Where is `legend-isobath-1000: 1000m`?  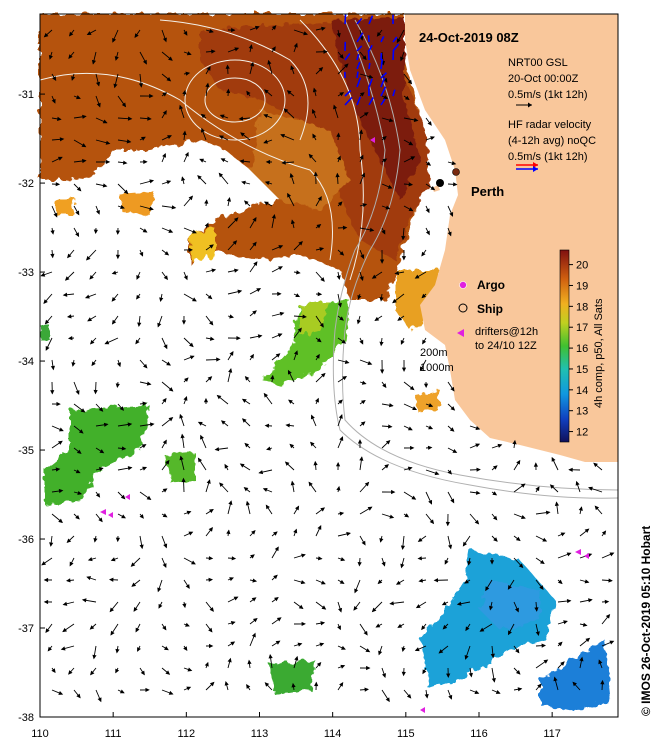 legend-isobath-1000: 1000m is located at coordinates (437, 368).